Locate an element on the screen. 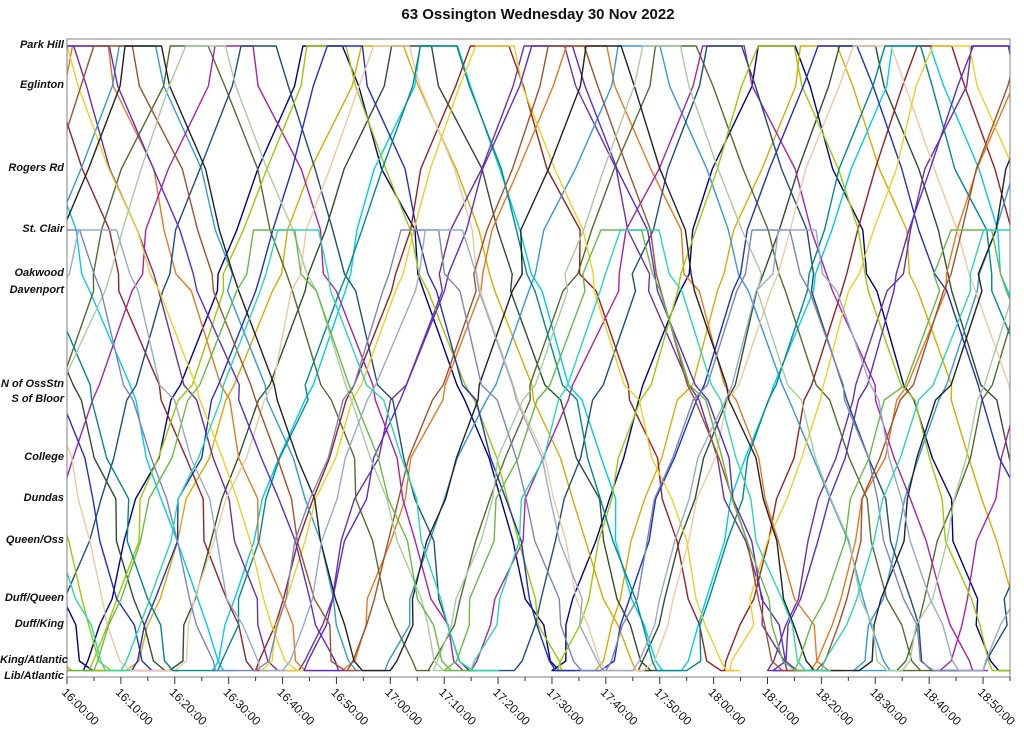 Image resolution: width=1024 pixels, height=741 pixels. chart-title: 63 Ossington Wednesday 30 Nov 2022 is located at coordinates (538, 14).